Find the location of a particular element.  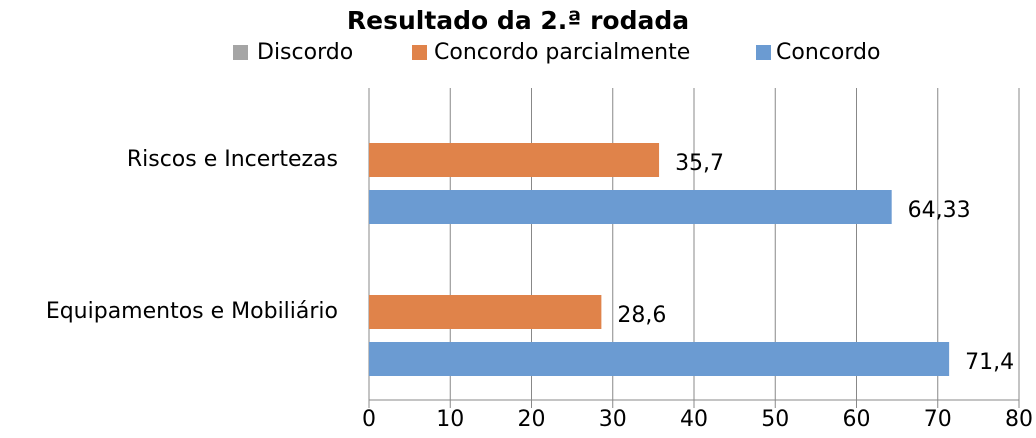

x-tick-label: 0 is located at coordinates (369, 419).